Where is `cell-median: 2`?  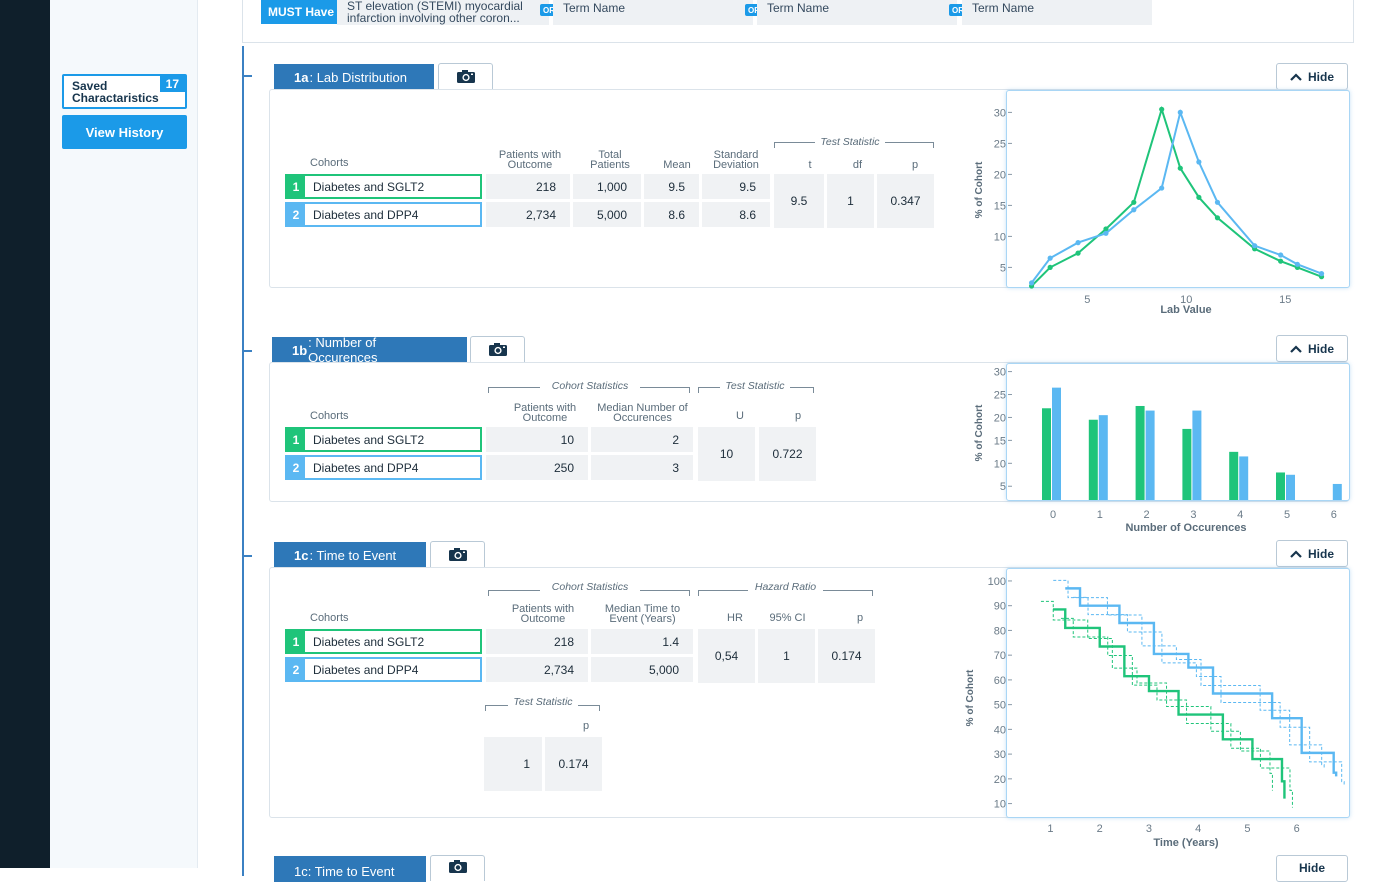 cell-median: 2 is located at coordinates (642, 439).